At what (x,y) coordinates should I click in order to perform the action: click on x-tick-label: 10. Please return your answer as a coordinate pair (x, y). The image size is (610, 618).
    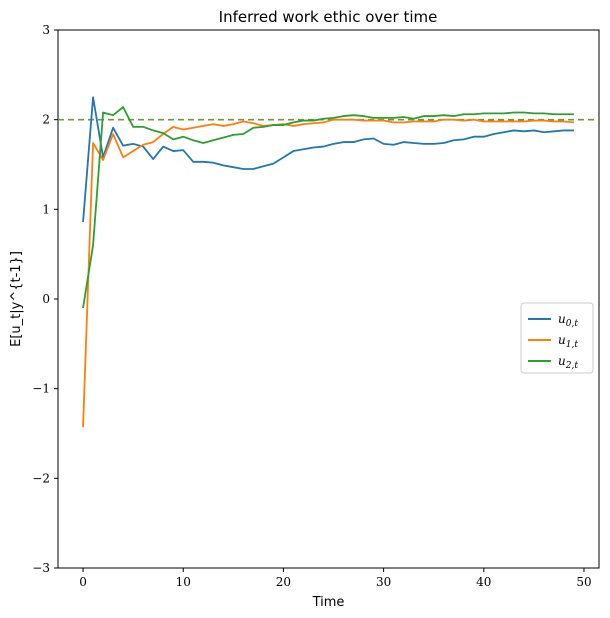
    Looking at the image, I should click on (183, 582).